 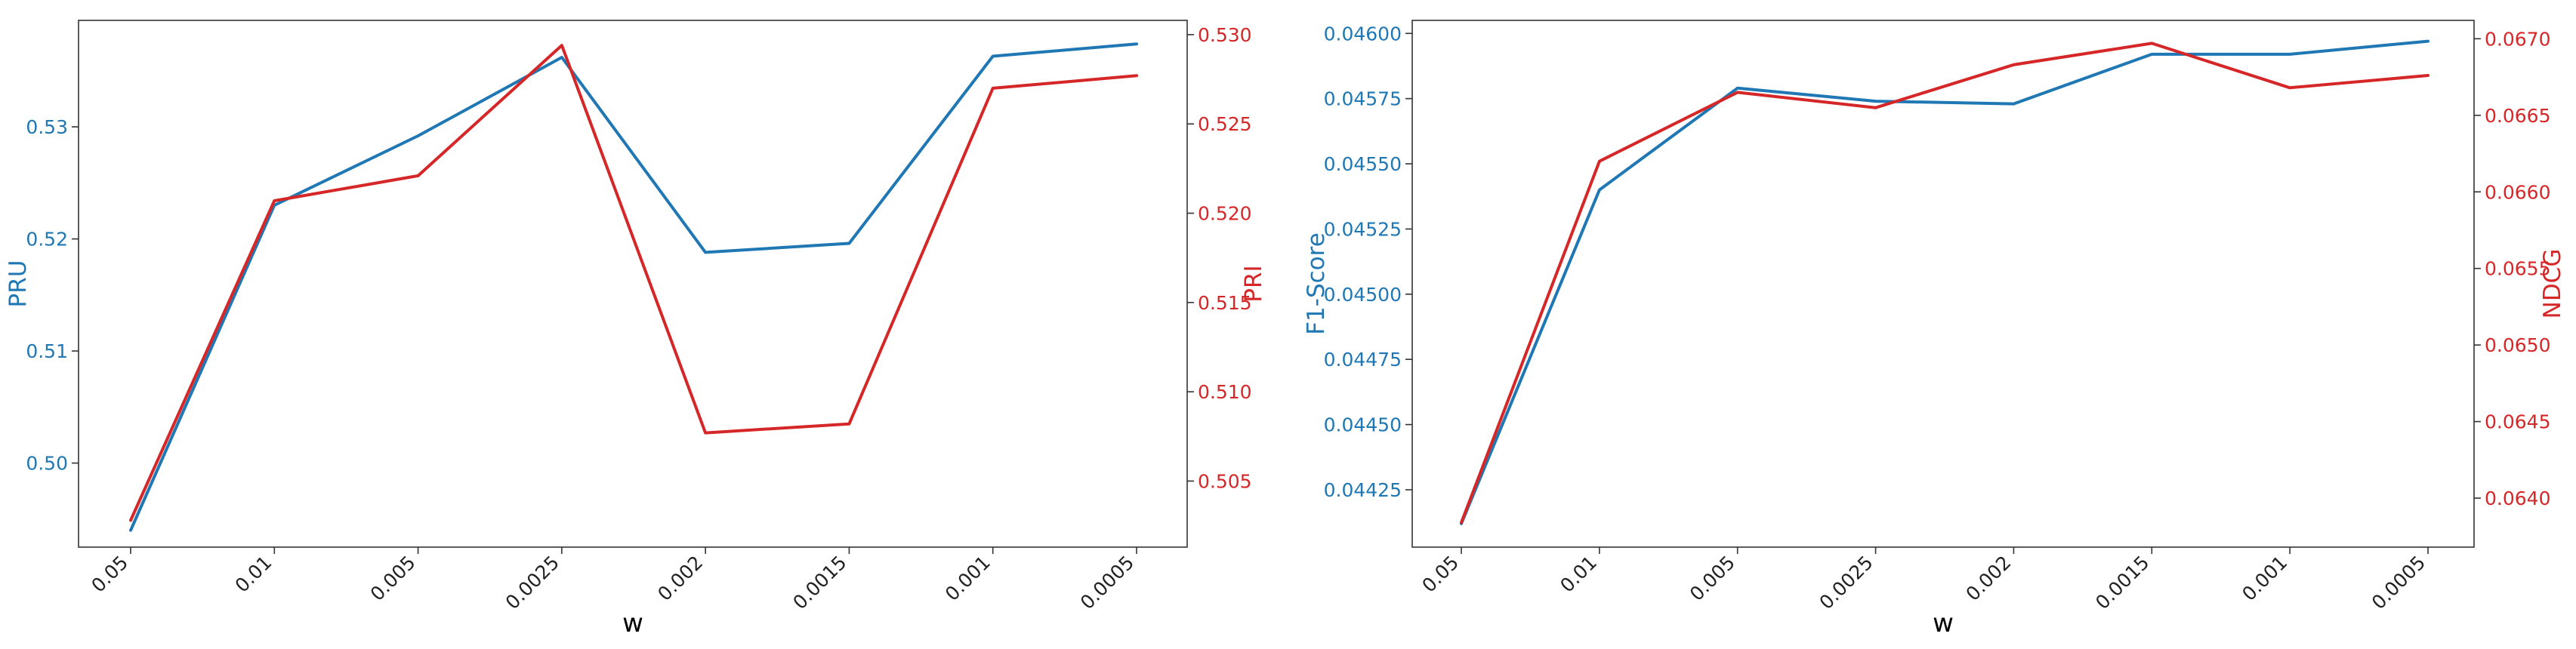 What do you see at coordinates (1363, 229) in the screenshot?
I see `left-y-tick-label: 0.04525` at bounding box center [1363, 229].